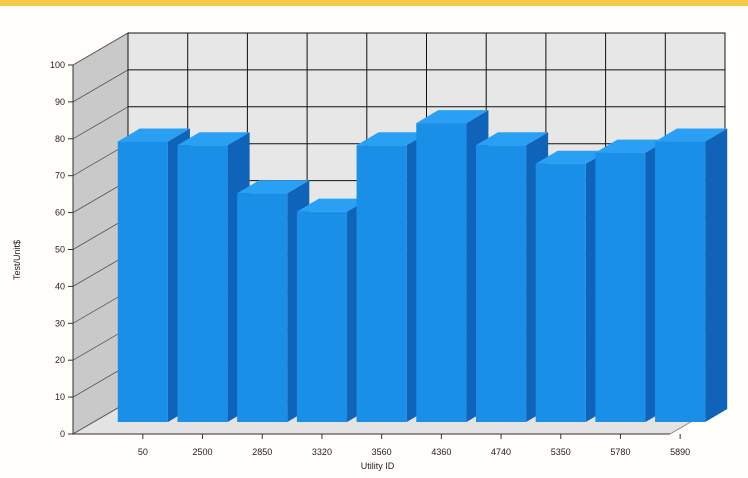  I want to click on x-tick-label: 50, so click(143, 452).